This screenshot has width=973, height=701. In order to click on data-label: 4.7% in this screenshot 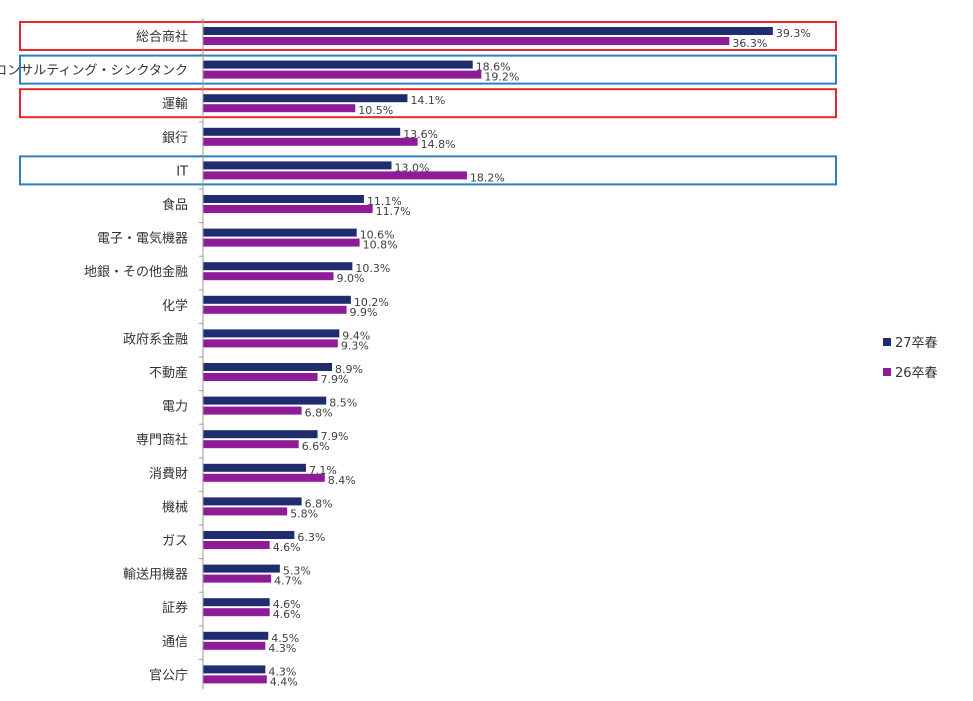, I will do `click(288, 581)`.